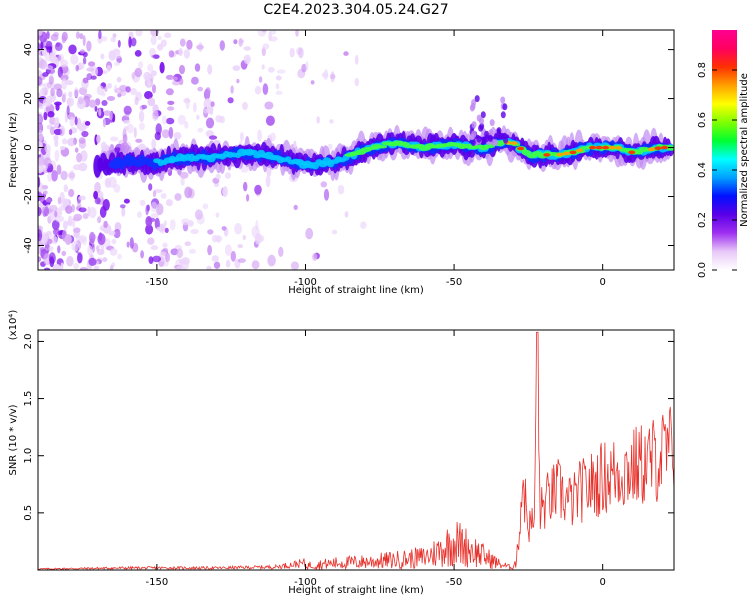  What do you see at coordinates (356, 590) in the screenshot?
I see `snr-xlabel: Height of straight line (km)` at bounding box center [356, 590].